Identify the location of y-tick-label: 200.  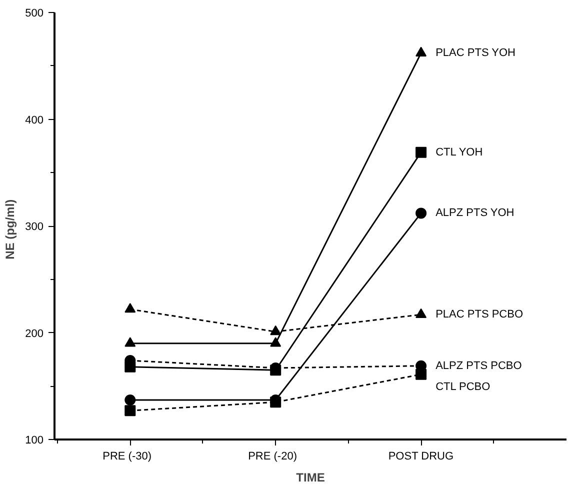
(34, 334).